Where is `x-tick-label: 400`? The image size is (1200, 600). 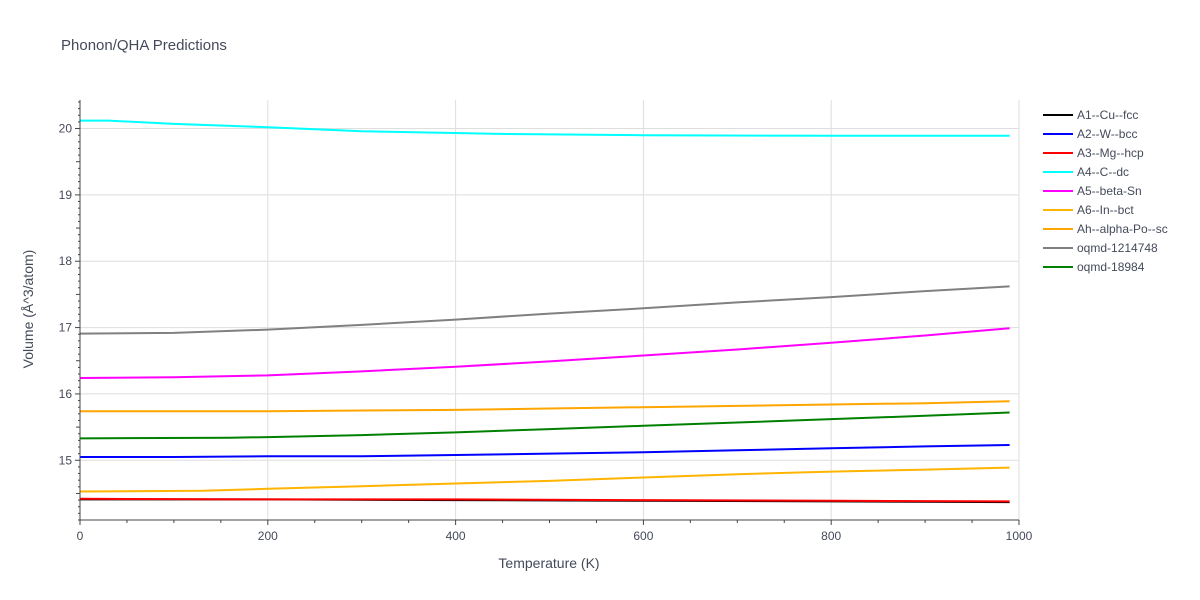
x-tick-label: 400 is located at coordinates (456, 536).